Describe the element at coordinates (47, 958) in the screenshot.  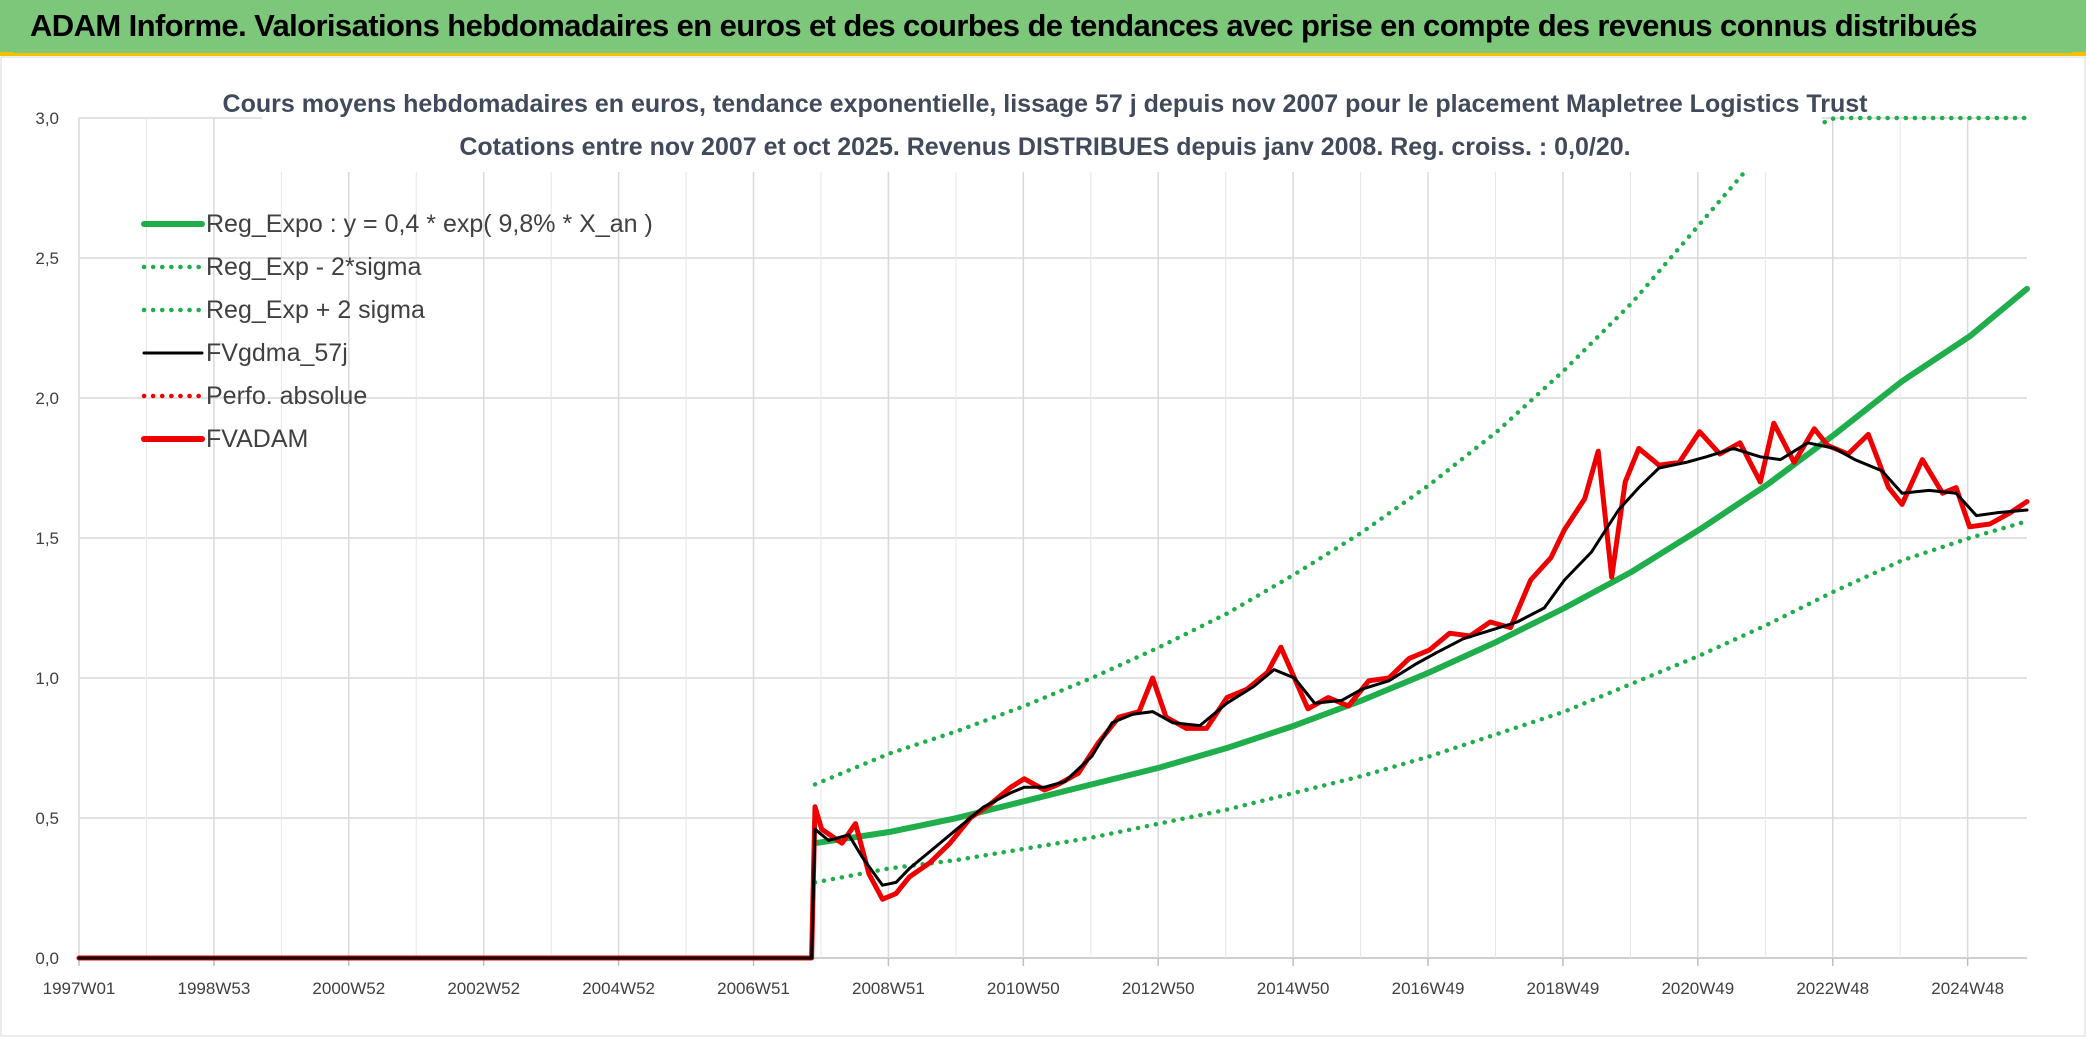
I see `y-tick-label: 0,0` at that location.